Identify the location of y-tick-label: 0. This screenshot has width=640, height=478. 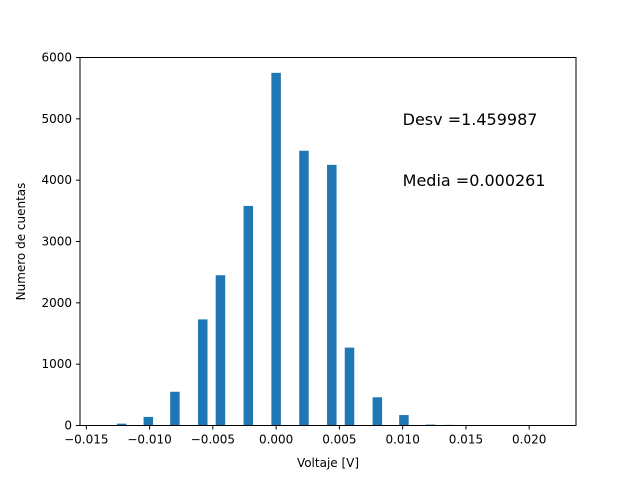
(68, 426).